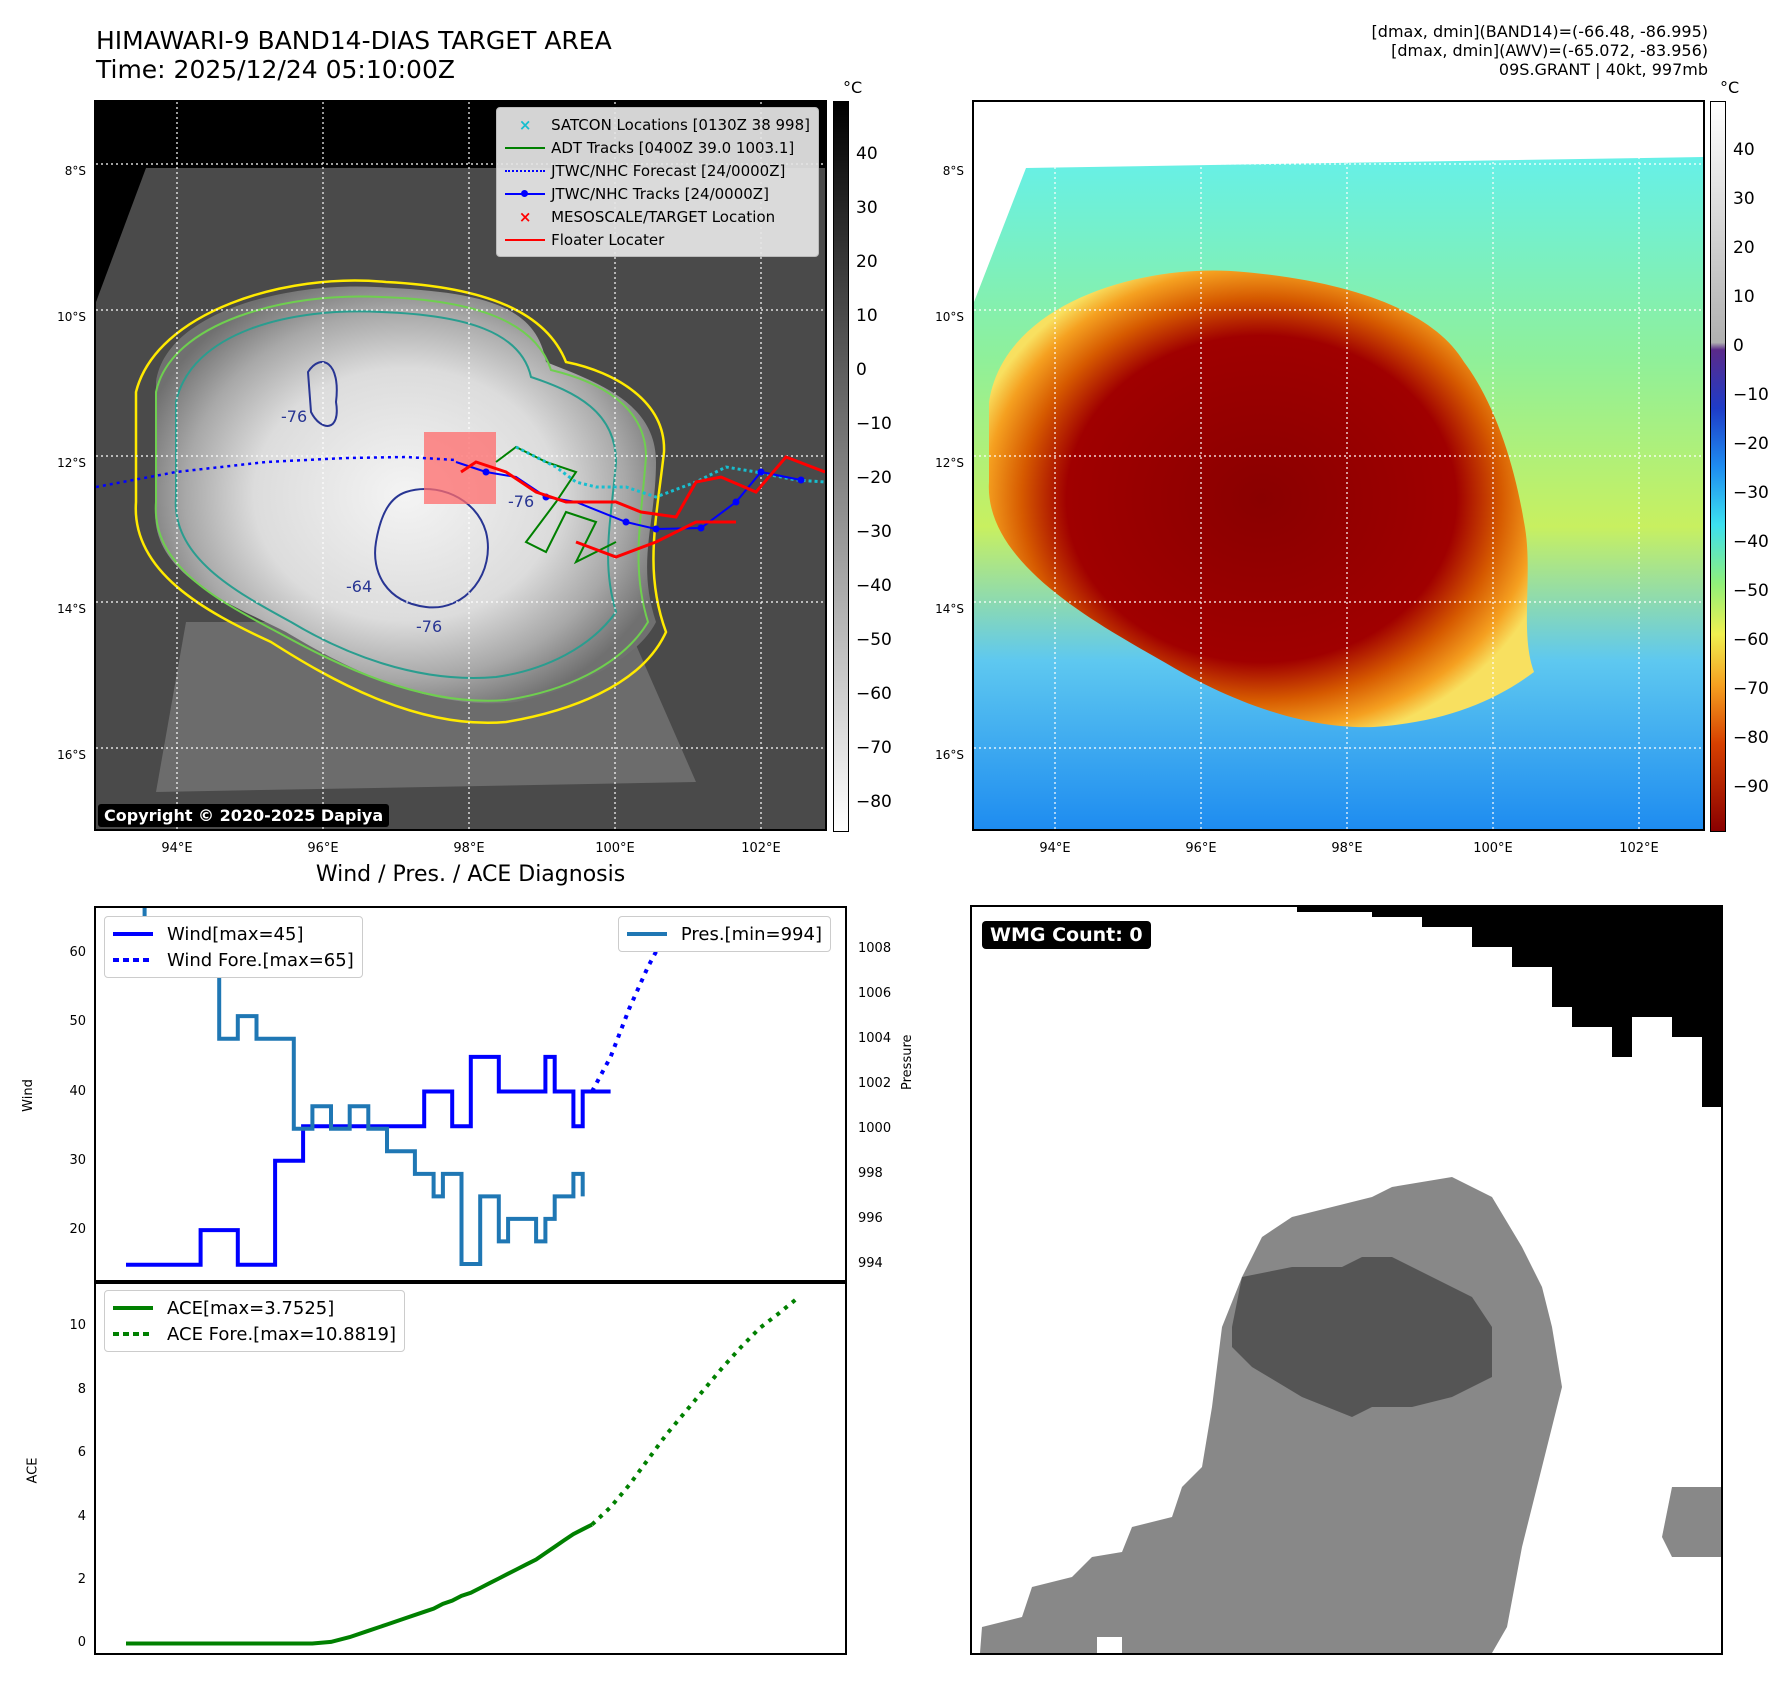  Describe the element at coordinates (81, 1643) in the screenshot. I see `ace-tick-label: 0` at that location.